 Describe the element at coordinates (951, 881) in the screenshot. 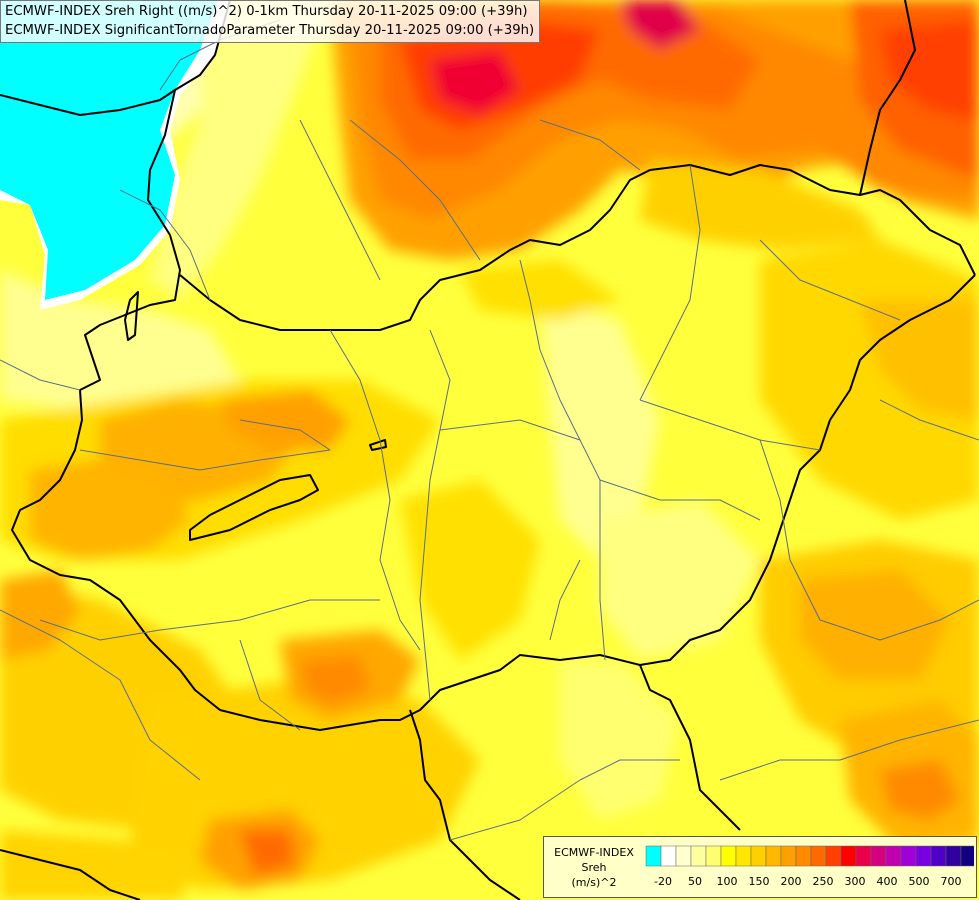

I see `legend-tick-label: 700` at that location.